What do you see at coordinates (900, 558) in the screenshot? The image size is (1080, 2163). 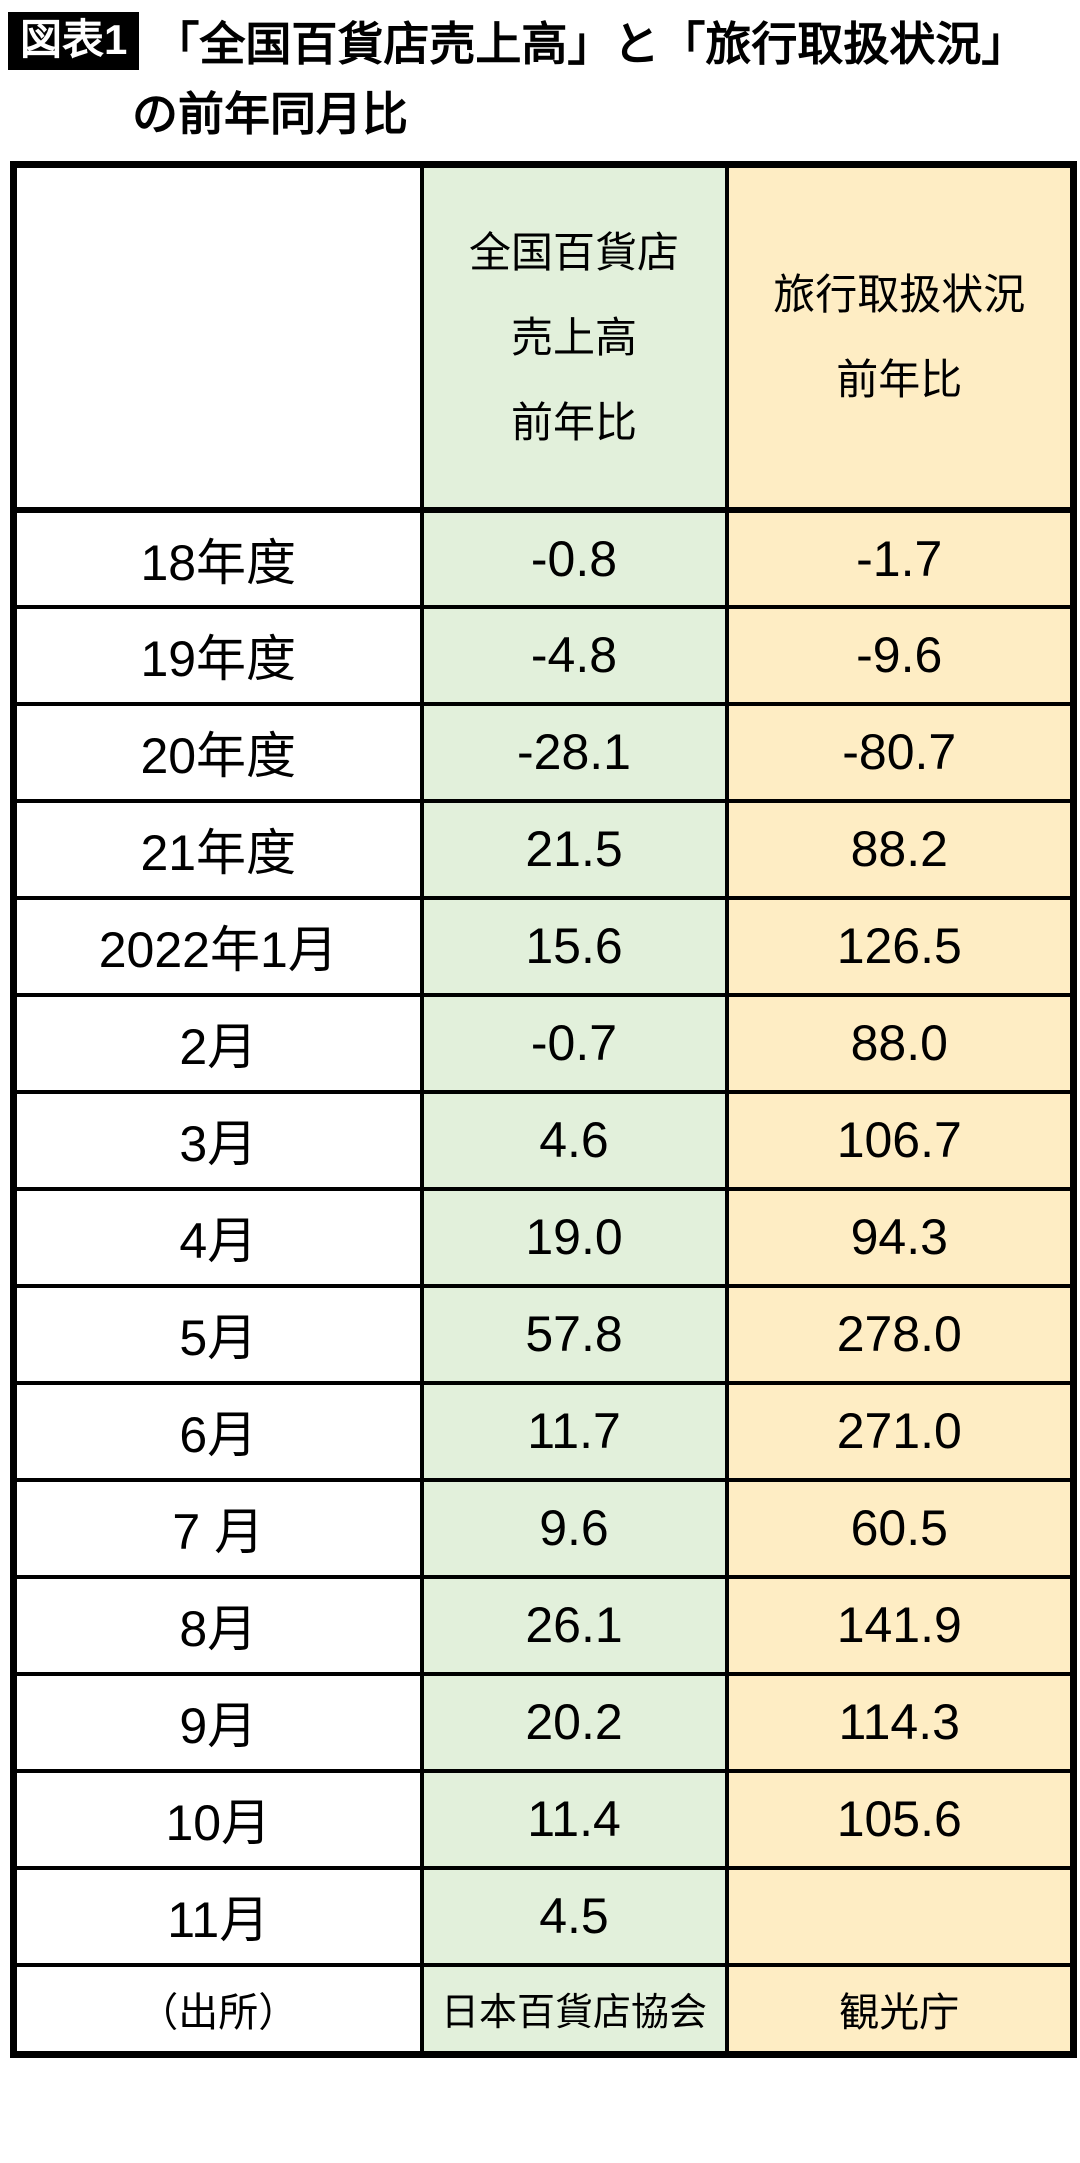 I see `travel-value-cell: -1.7` at bounding box center [900, 558].